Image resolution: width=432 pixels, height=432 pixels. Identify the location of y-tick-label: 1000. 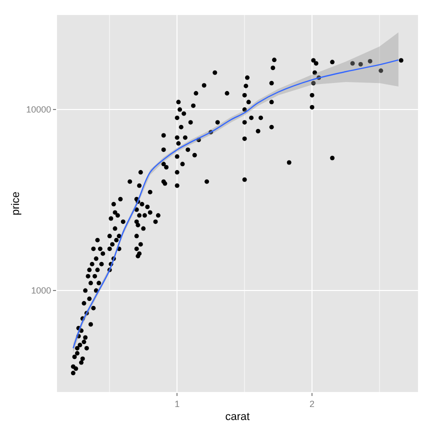
(41, 291).